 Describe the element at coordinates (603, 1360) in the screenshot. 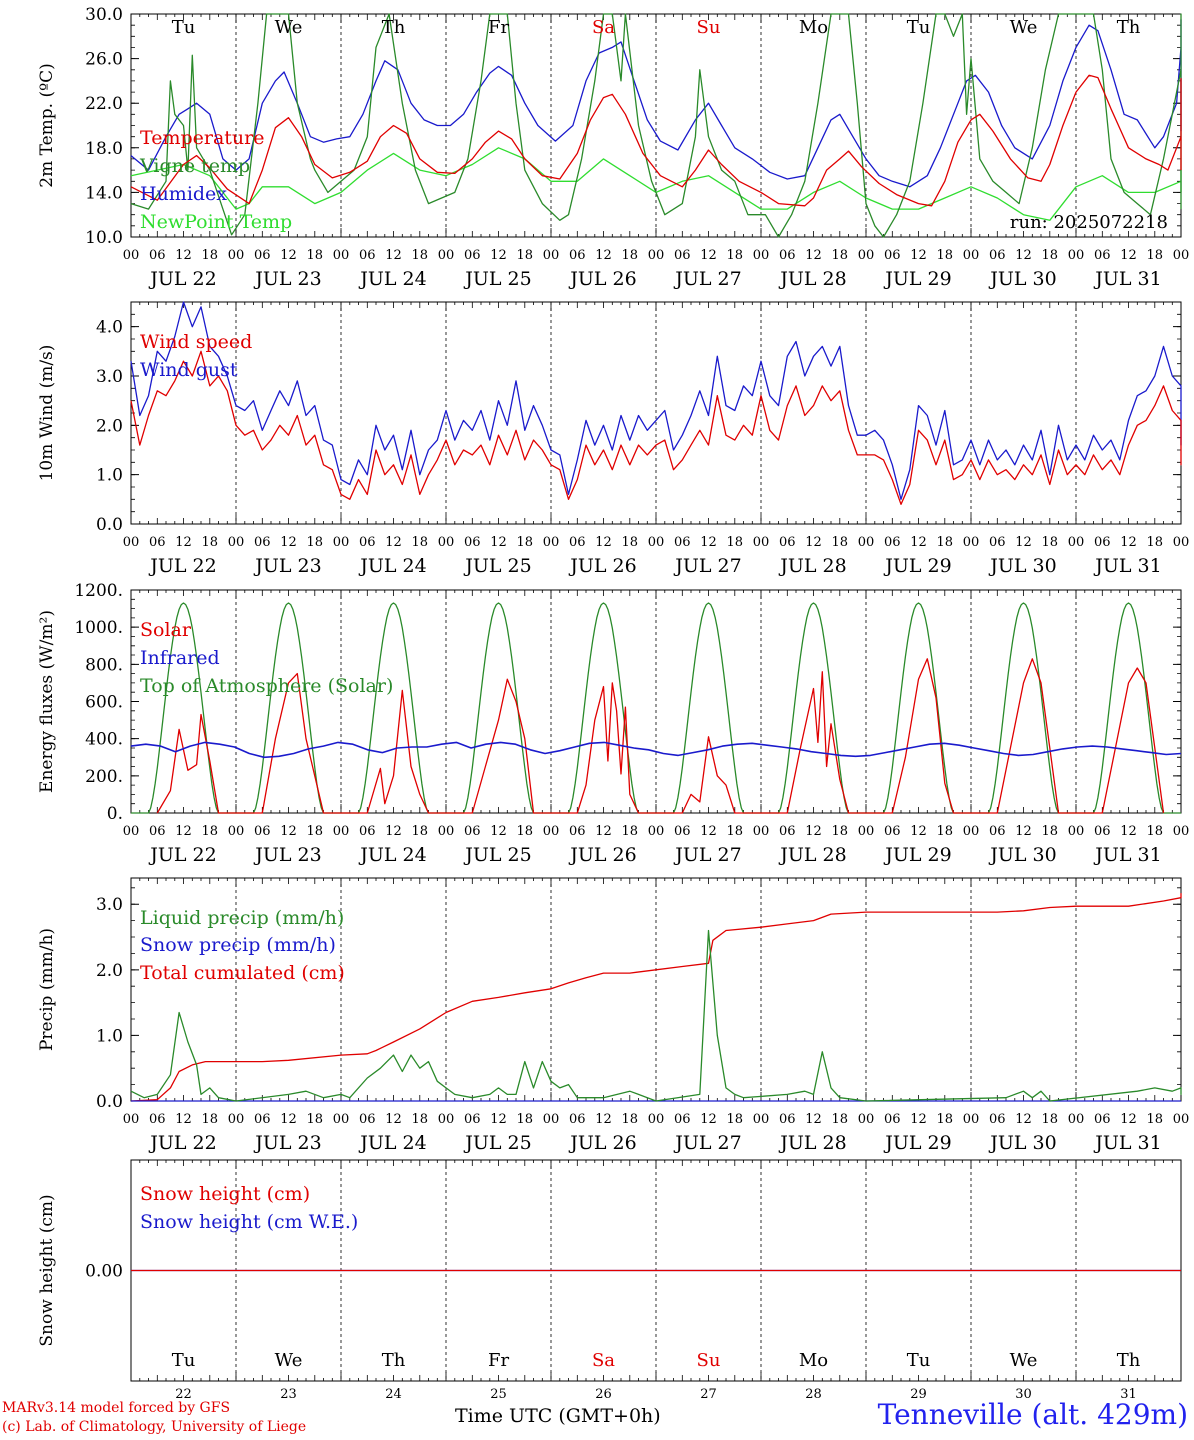

I see `weekday-label: Sa` at that location.